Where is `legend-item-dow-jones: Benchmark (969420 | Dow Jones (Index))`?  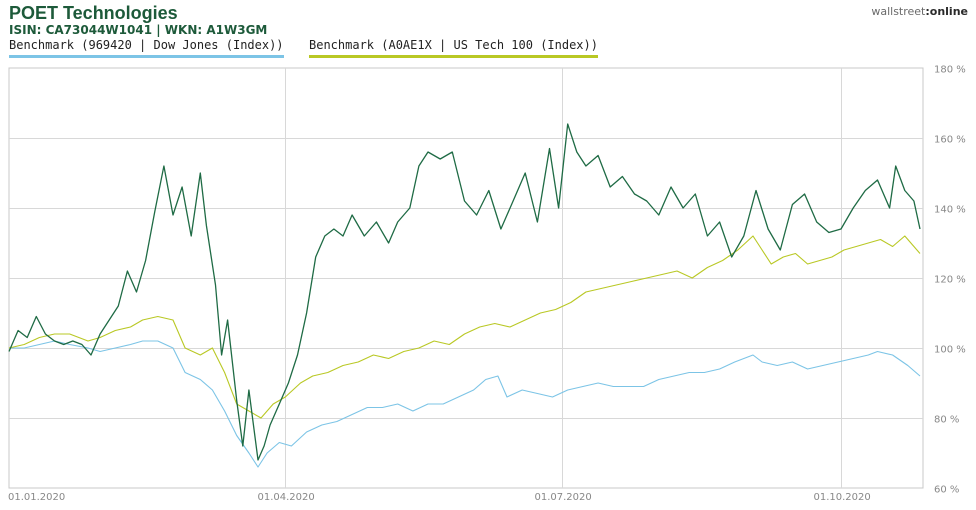
legend-item-dow-jones: Benchmark (969420 | Dow Jones (Index)) is located at coordinates (146, 48).